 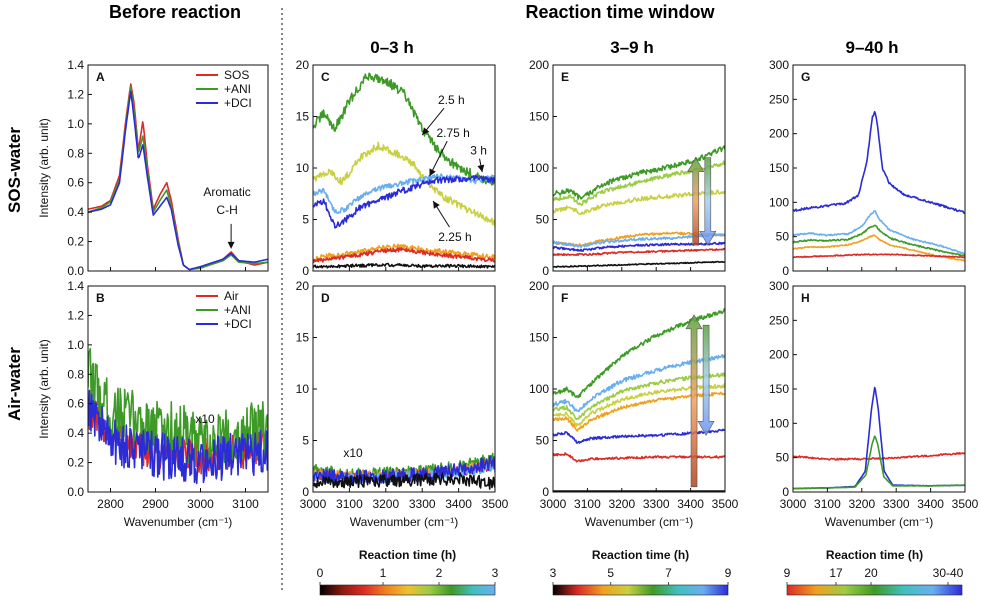 What do you see at coordinates (495, 573) in the screenshot?
I see `colorbar-tick-label-0-3: 3` at bounding box center [495, 573].